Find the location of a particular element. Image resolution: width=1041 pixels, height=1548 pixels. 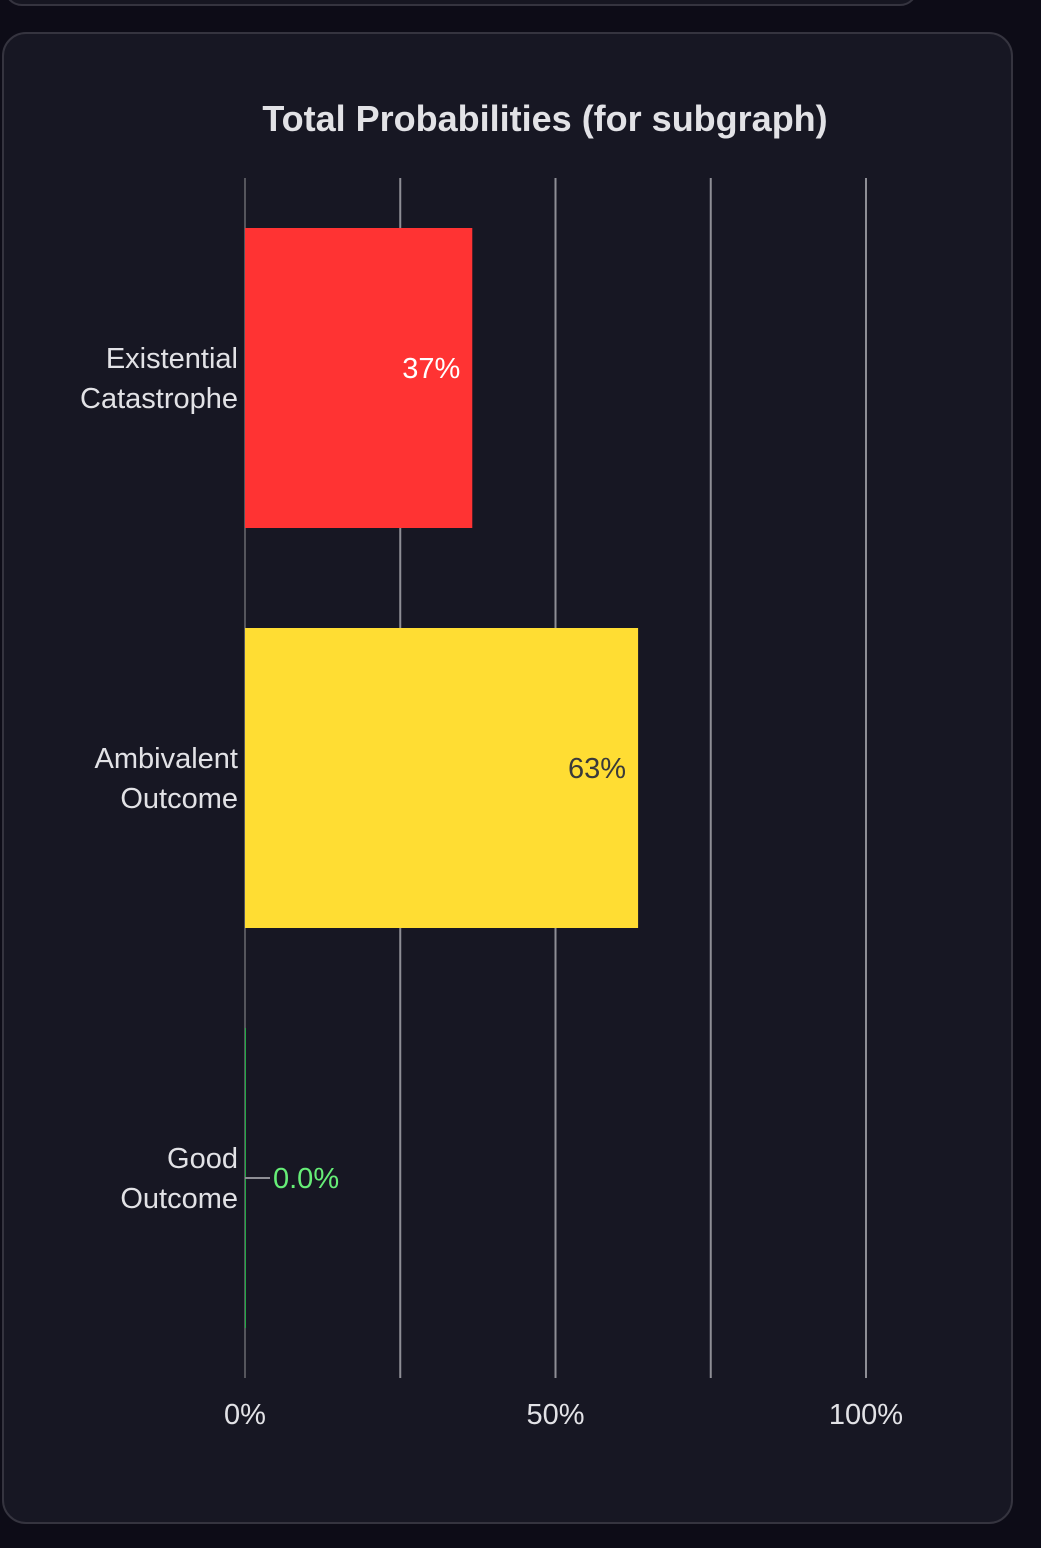

x-tick-label: 0% is located at coordinates (245, 1415).